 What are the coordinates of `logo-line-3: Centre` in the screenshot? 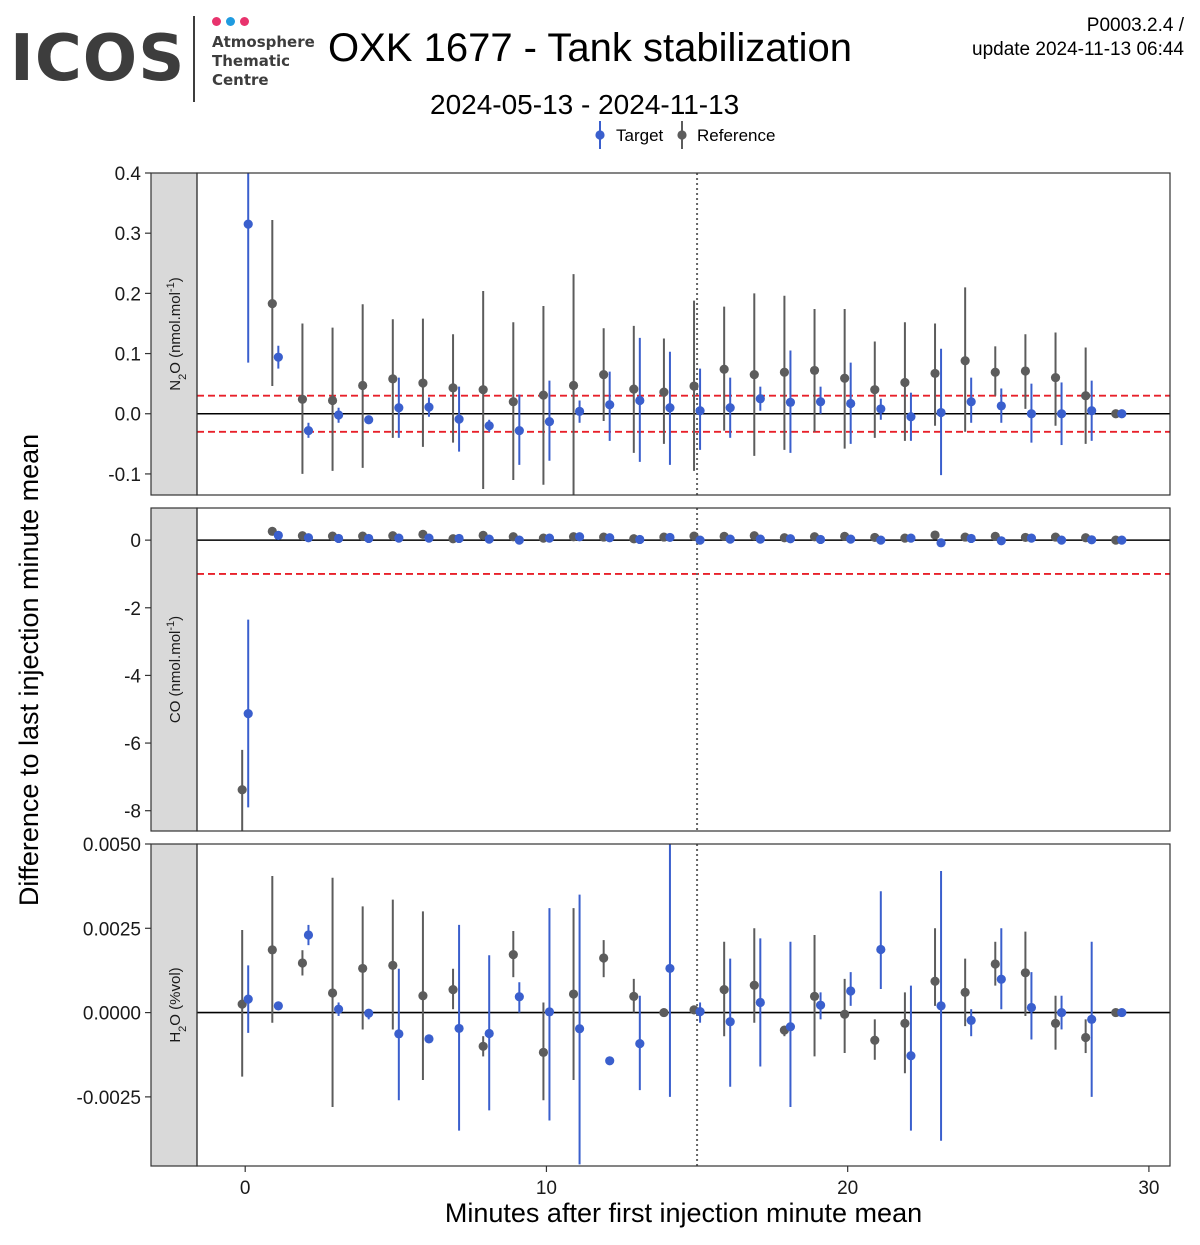 It's located at (240, 80).